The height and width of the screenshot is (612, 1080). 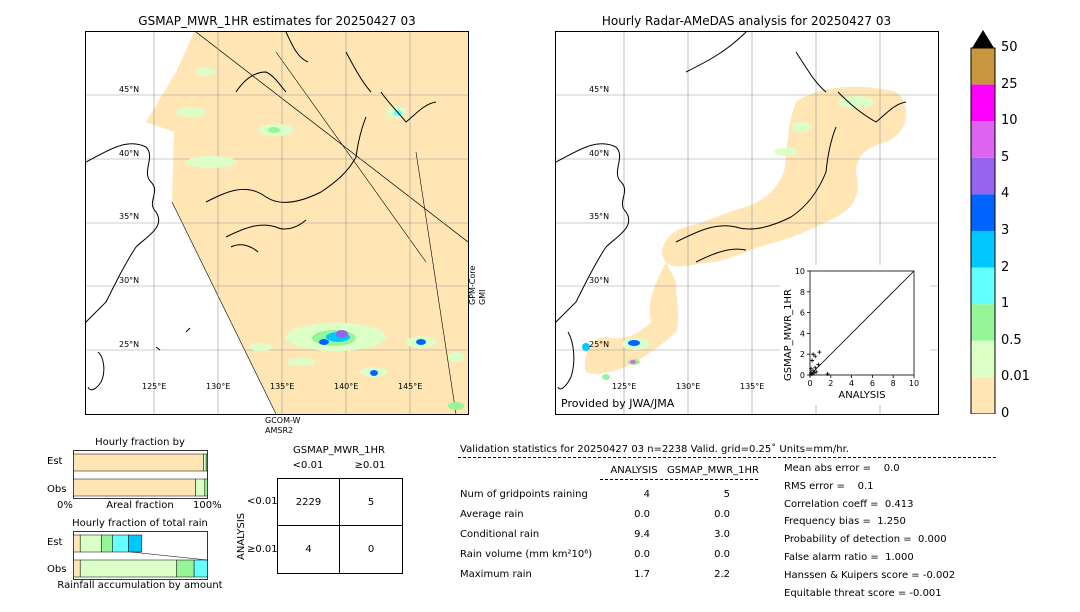 What do you see at coordinates (726, 494) in the screenshot?
I see `val-row-gsmap: 5` at bounding box center [726, 494].